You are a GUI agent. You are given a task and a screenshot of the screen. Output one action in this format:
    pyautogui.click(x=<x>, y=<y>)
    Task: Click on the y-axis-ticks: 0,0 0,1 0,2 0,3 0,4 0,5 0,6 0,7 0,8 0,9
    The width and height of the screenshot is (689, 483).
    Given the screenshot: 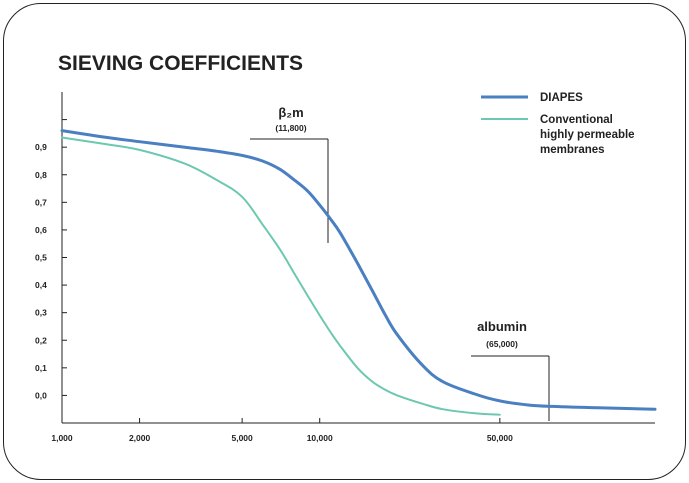 What is the action you would take?
    pyautogui.click(x=51, y=259)
    